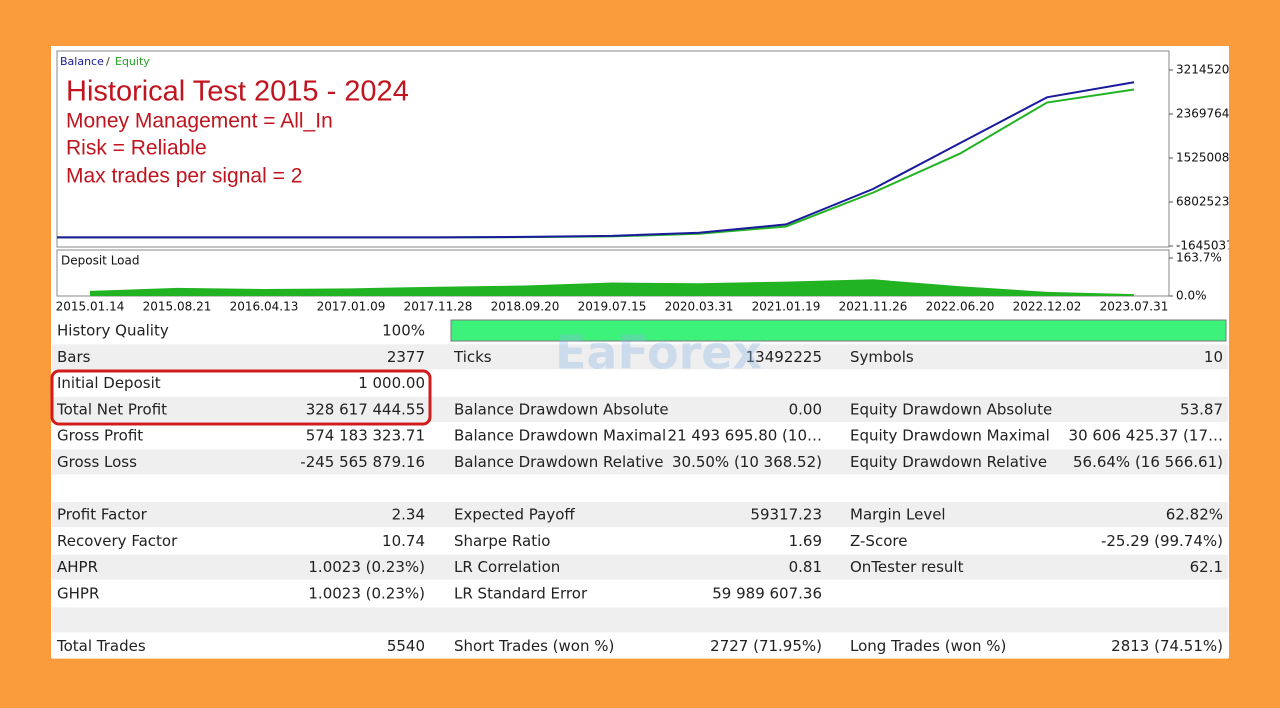 The width and height of the screenshot is (1280, 708). Describe the element at coordinates (699, 307) in the screenshot. I see `x-tick-label: 2020.03.31` at that location.